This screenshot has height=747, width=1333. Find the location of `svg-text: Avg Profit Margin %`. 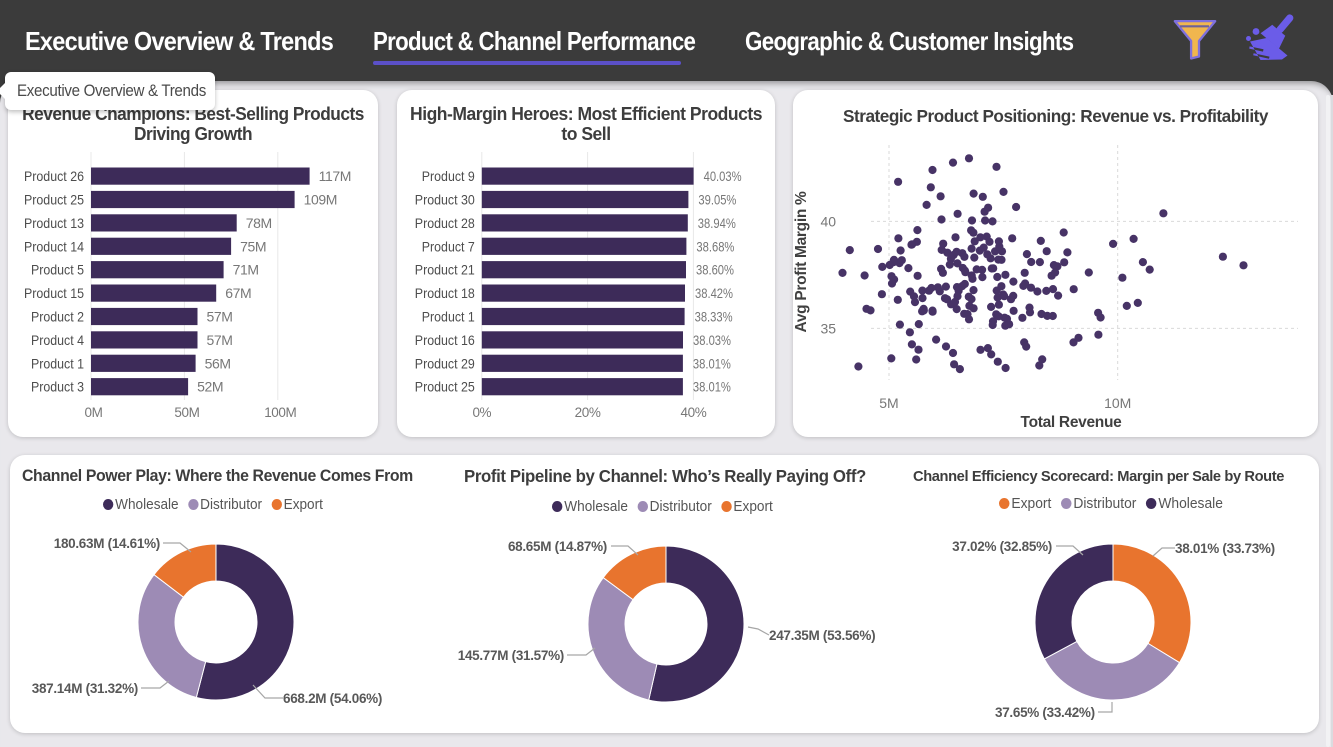

svg-text: Avg Profit Margin % is located at coordinates (801, 262).